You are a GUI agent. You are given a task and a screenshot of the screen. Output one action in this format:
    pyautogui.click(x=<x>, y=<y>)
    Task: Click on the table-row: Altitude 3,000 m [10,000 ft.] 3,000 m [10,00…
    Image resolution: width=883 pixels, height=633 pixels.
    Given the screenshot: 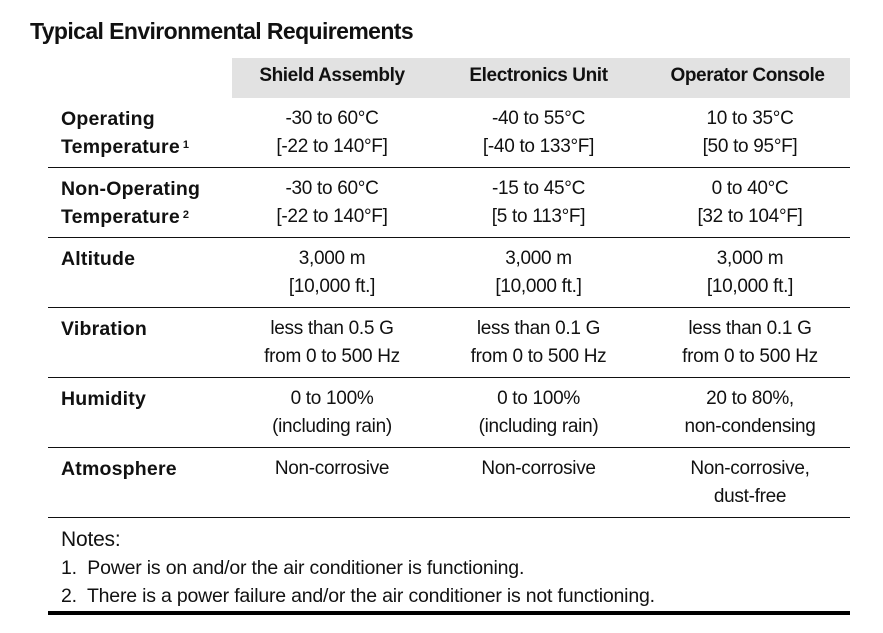 What is the action you would take?
    pyautogui.click(x=449, y=272)
    